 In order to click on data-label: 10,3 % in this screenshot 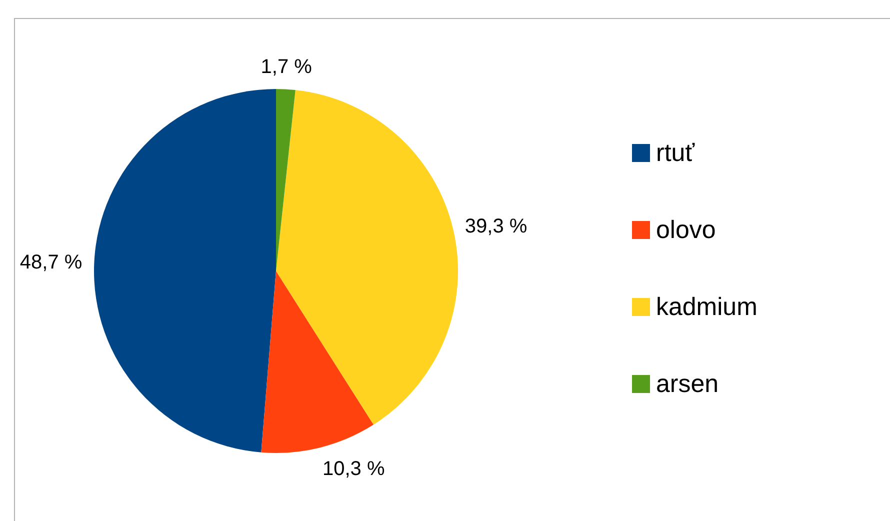, I will do `click(353, 469)`.